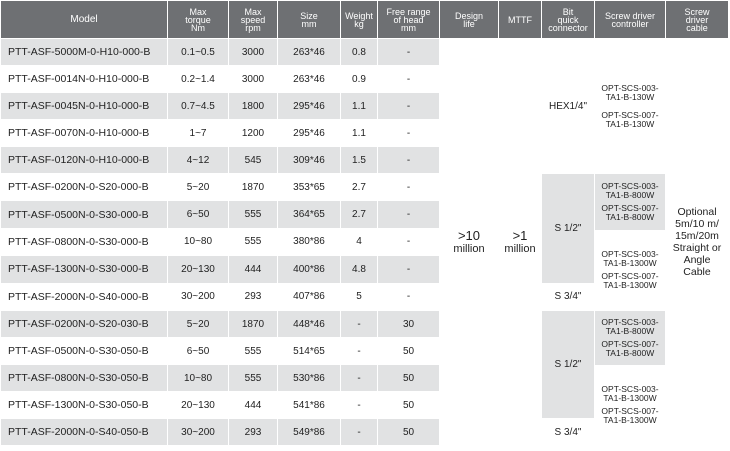  What do you see at coordinates (198, 19) in the screenshot?
I see `header-torque: Max torque Nm` at bounding box center [198, 19].